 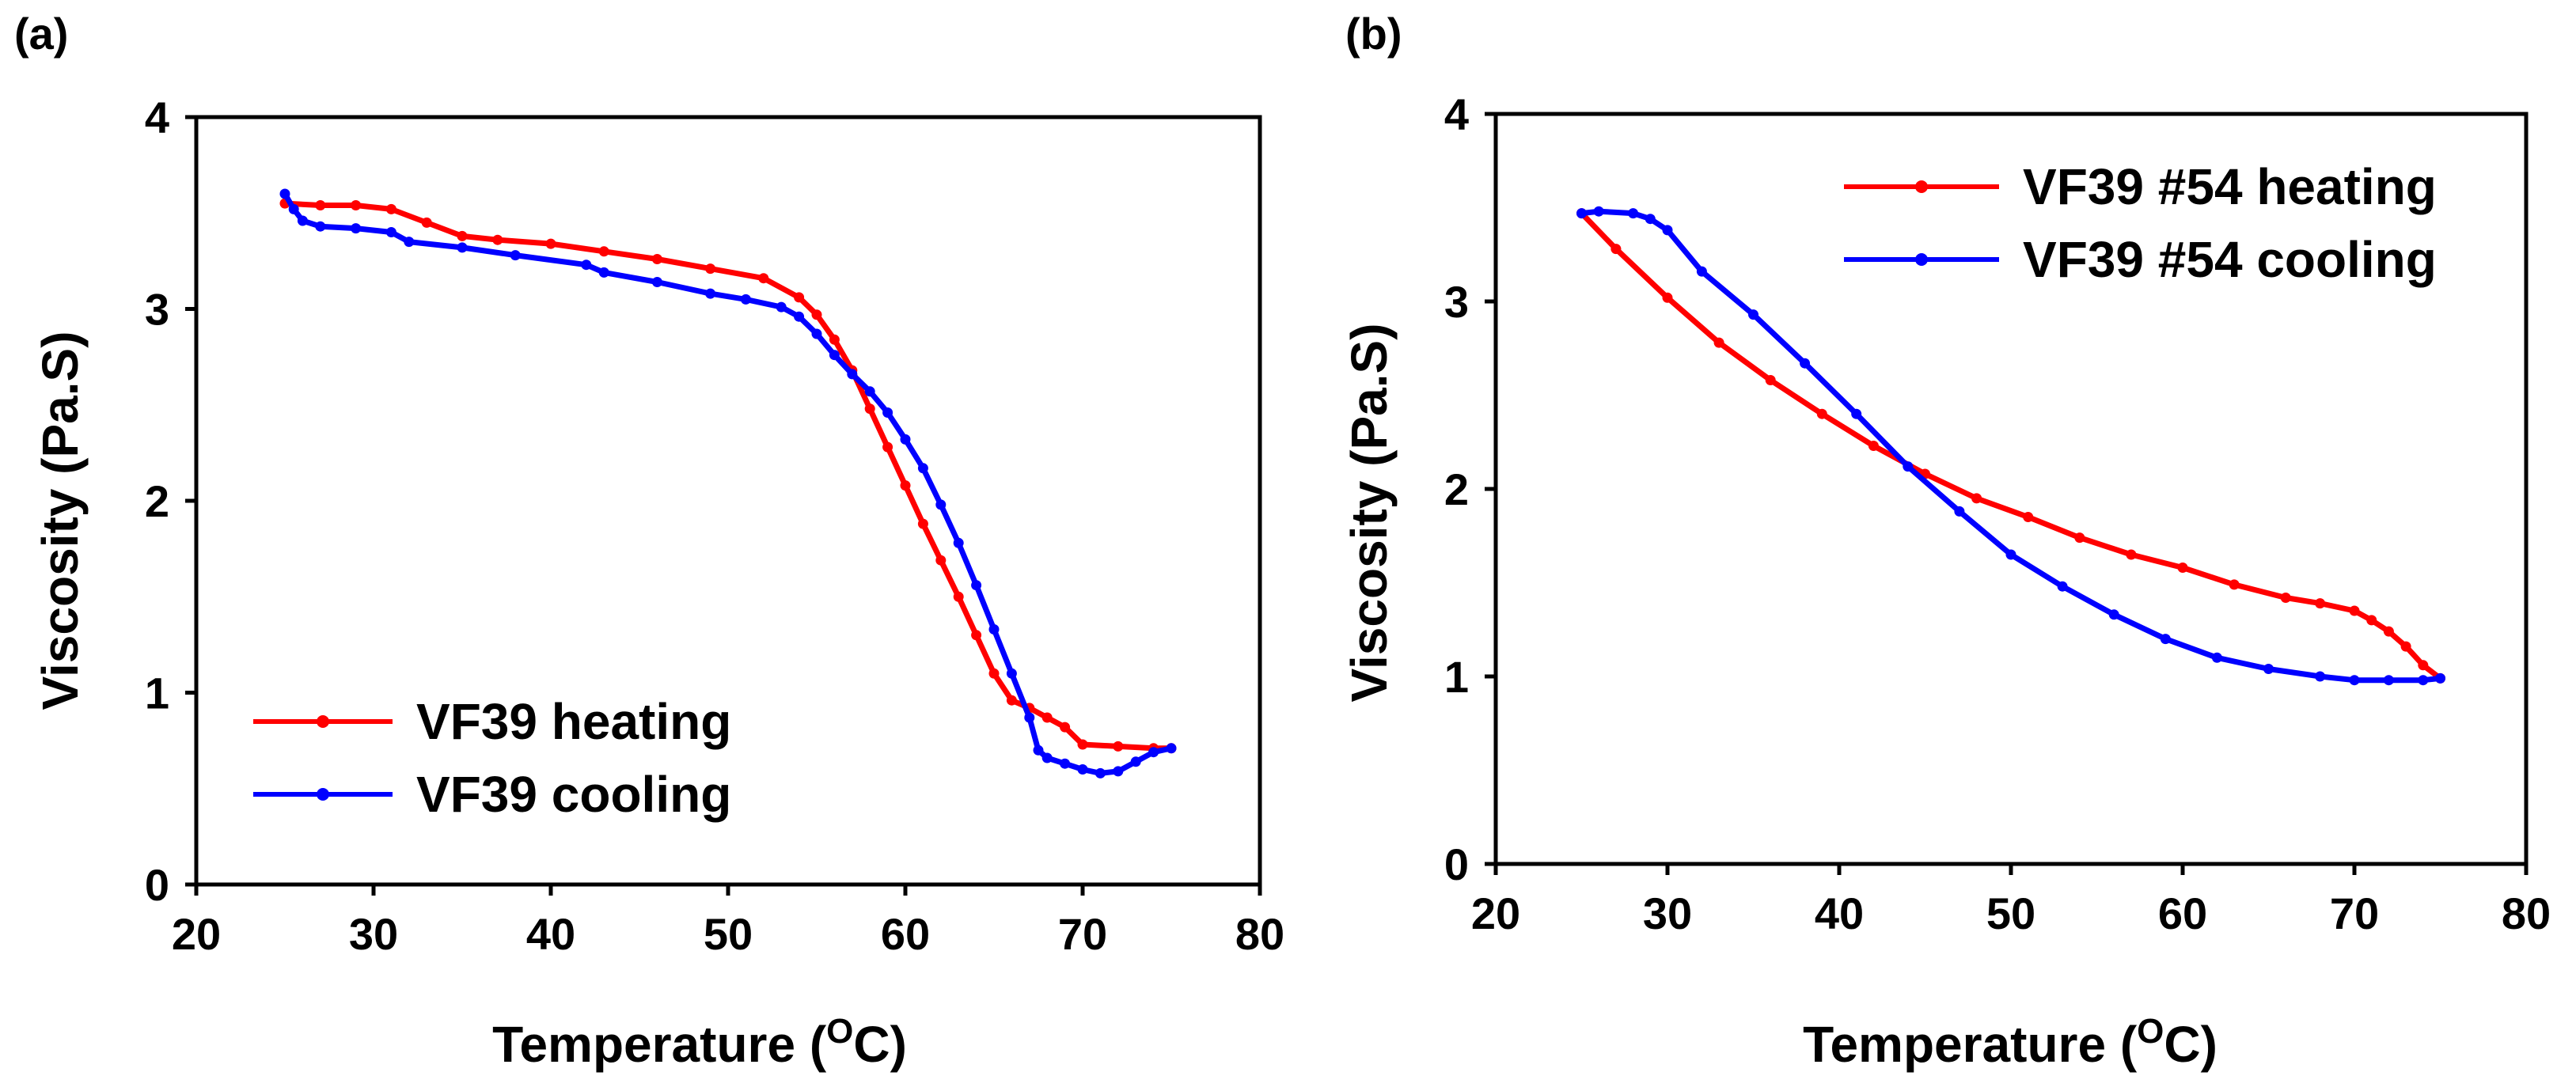 What do you see at coordinates (2230, 186) in the screenshot?
I see `panel-b-legend-label-0: VF39 #54 heating` at bounding box center [2230, 186].